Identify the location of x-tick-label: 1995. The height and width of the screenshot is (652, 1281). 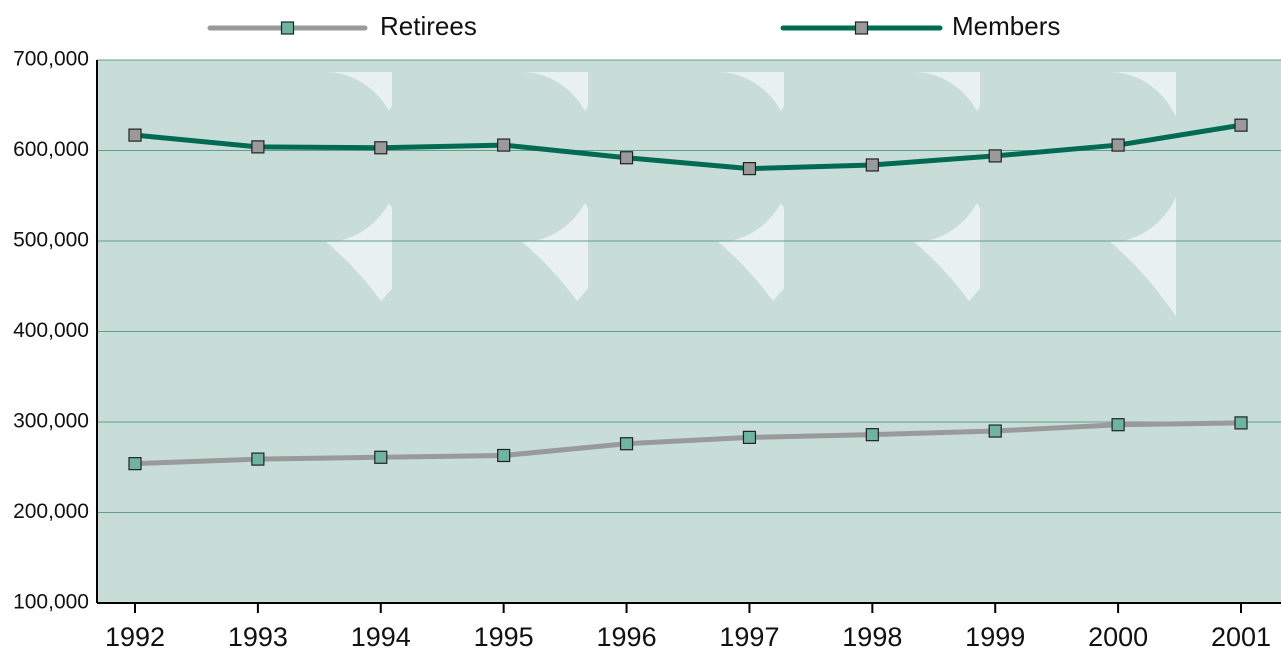
(504, 637).